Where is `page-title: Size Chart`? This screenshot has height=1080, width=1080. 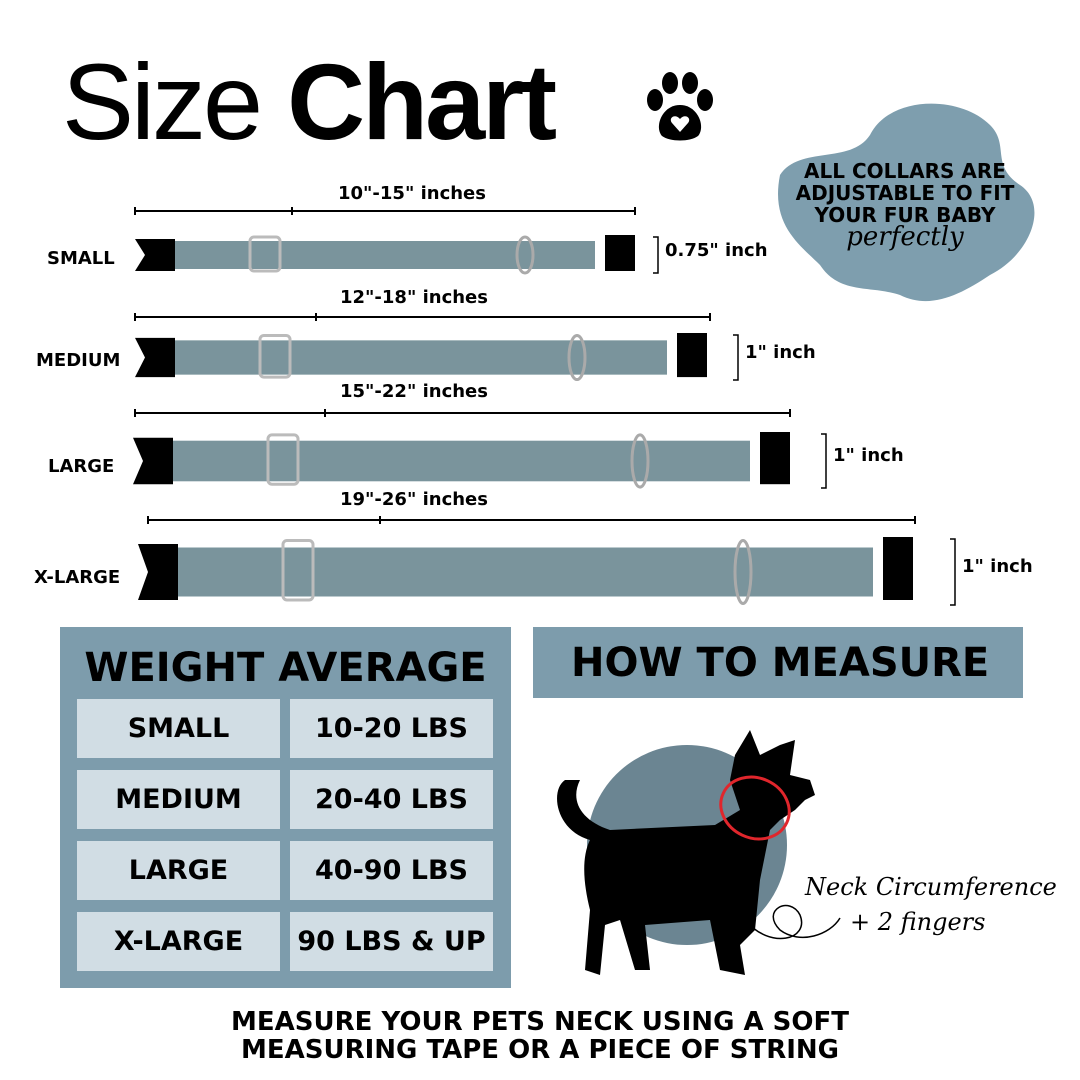
page-title: Size Chart is located at coordinates (309, 101).